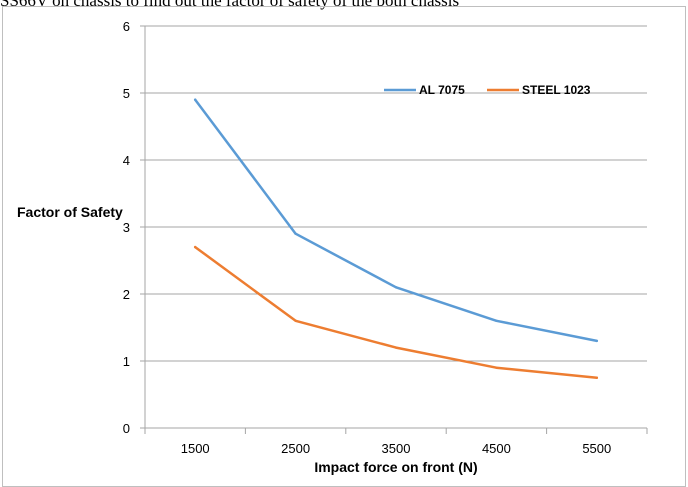 The image size is (688, 487). Describe the element at coordinates (395, 467) in the screenshot. I see `x-axis-title: Impact force on front (N)` at that location.